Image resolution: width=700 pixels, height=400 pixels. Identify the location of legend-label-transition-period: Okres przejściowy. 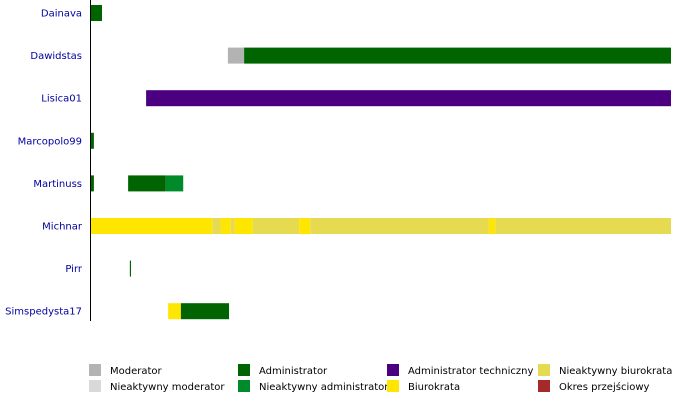
(604, 387).